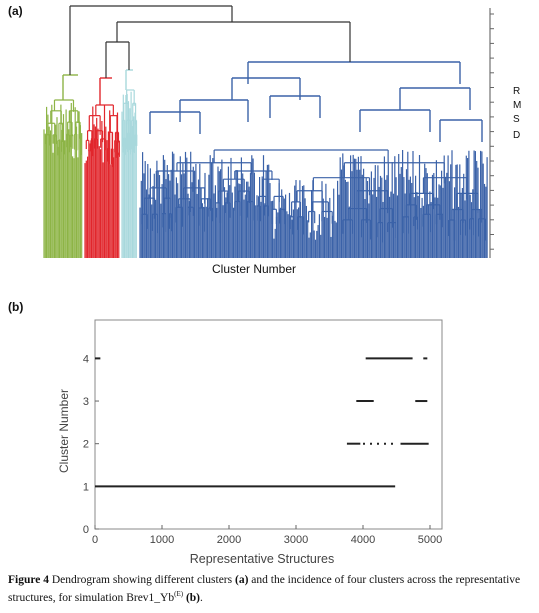 The image size is (539, 613). I want to click on rmsd-letter-d: D, so click(517, 135).